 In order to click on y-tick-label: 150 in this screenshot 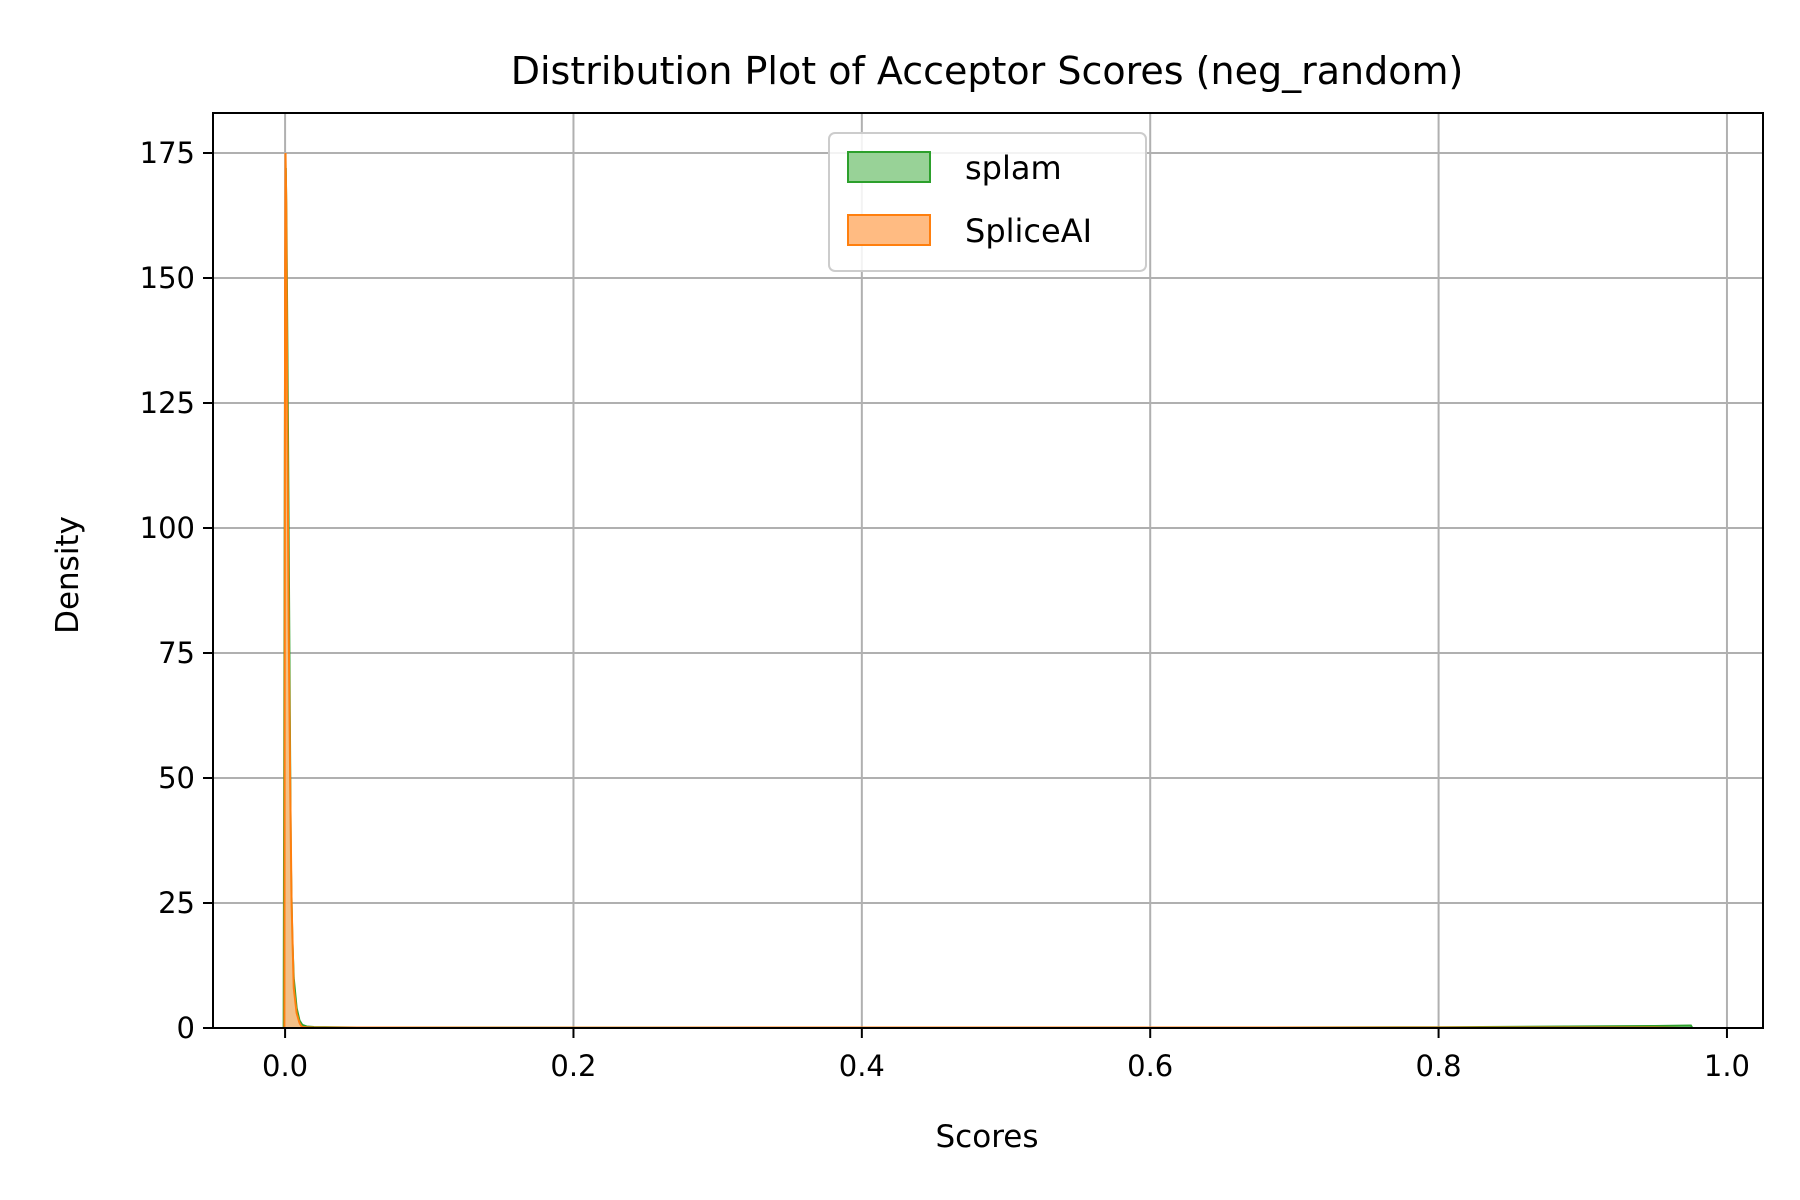, I will do `click(167, 278)`.